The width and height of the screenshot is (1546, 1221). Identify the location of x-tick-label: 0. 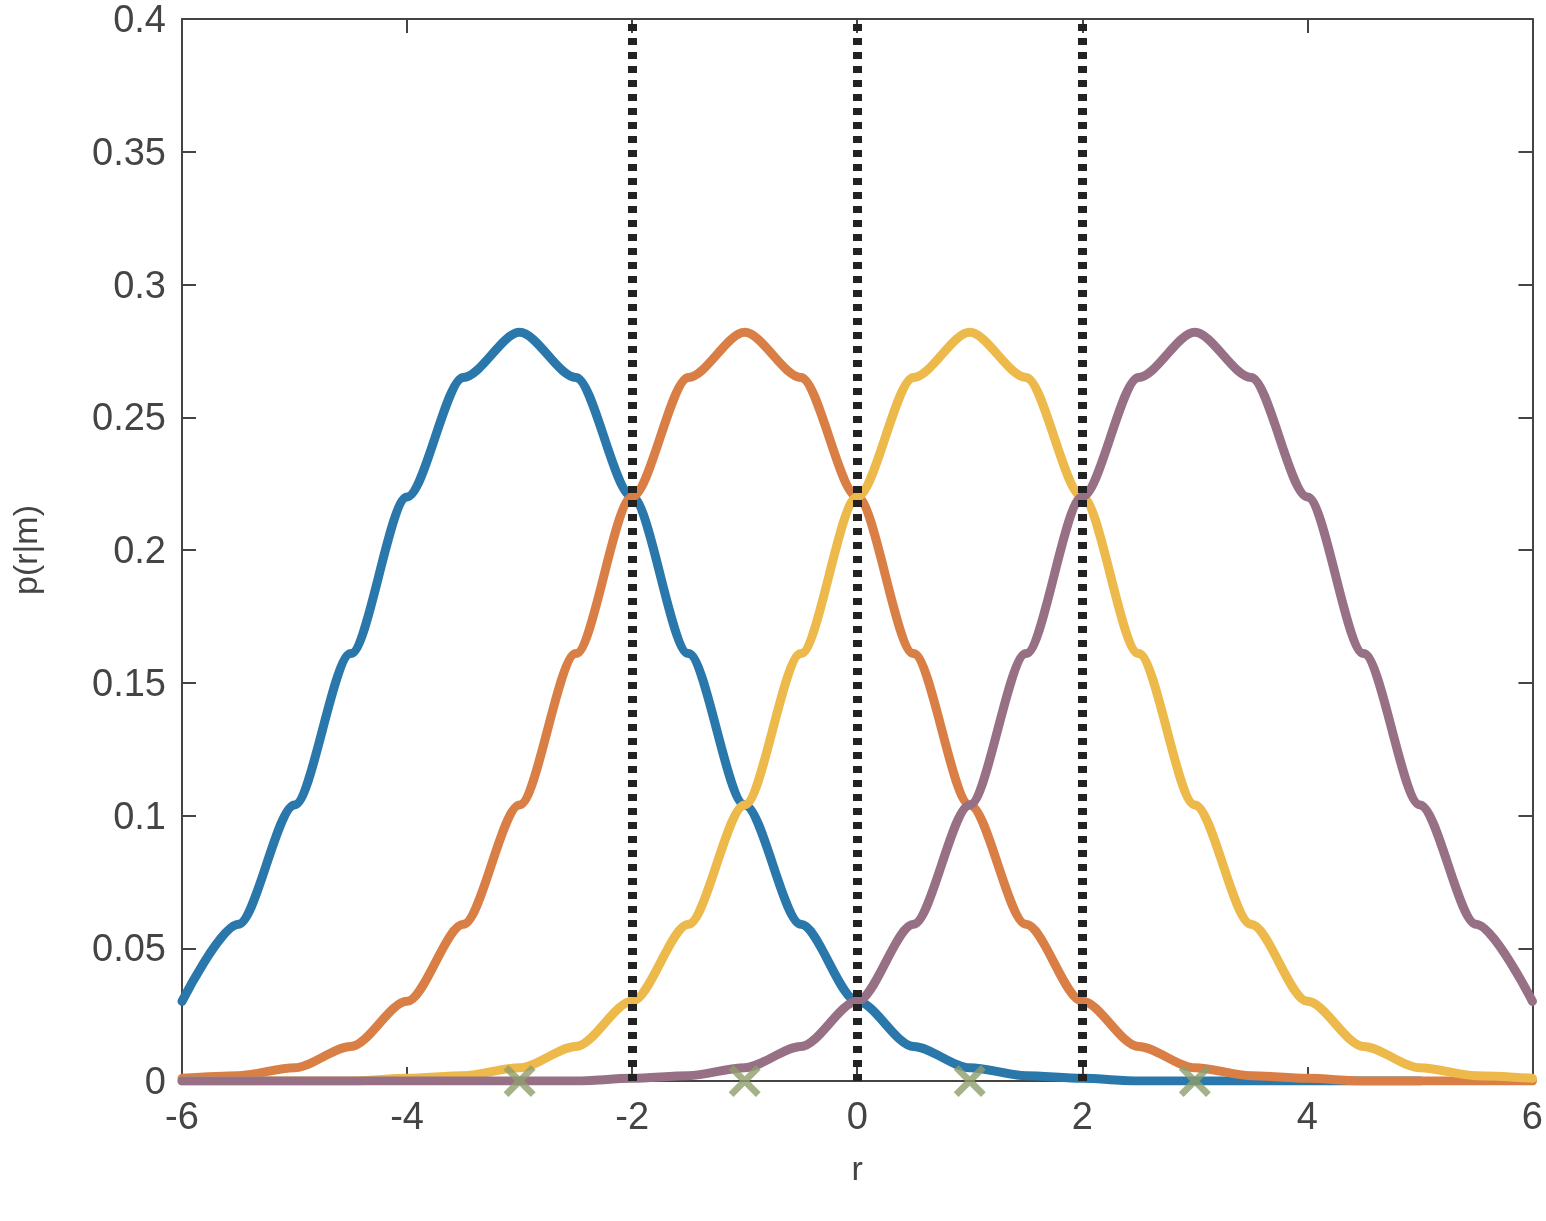
(857, 1116).